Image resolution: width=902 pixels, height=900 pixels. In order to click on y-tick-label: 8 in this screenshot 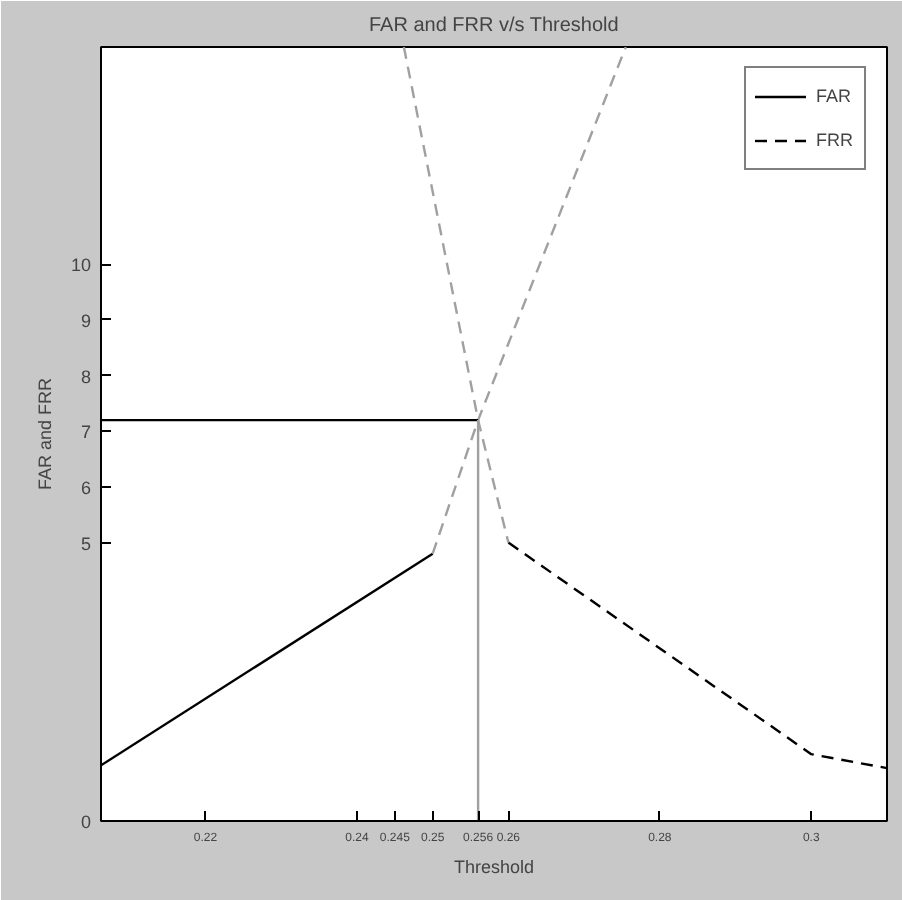, I will do `click(86, 376)`.